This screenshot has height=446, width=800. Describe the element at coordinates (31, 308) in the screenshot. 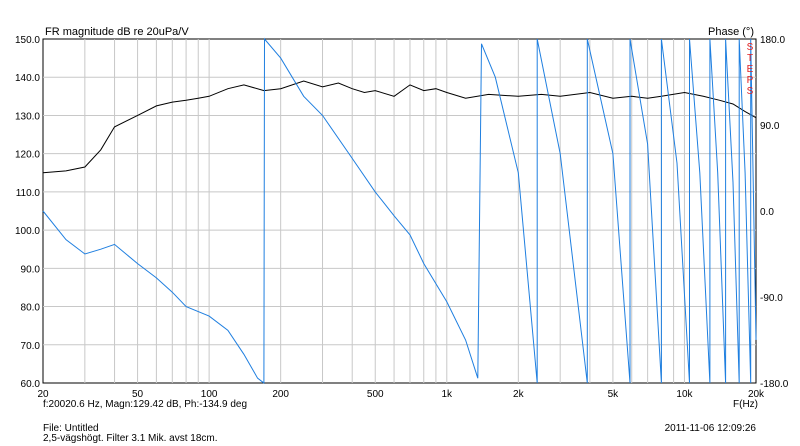

I see `y-tick-label: 80.0` at that location.